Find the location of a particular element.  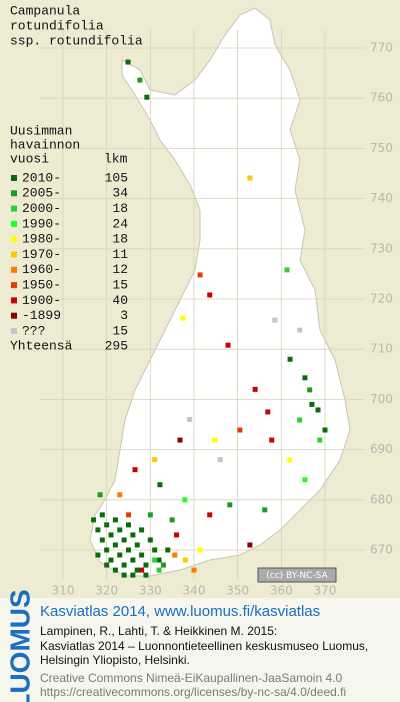

legend-count: 3 is located at coordinates (124, 315).